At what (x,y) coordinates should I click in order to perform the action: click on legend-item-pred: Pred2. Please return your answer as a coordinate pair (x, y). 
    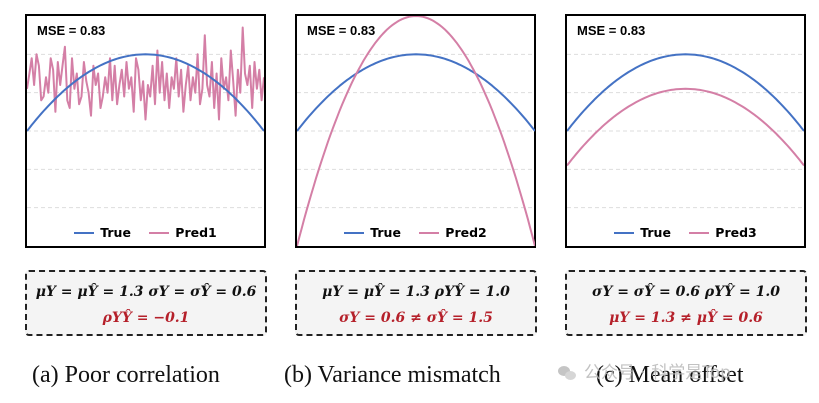
    Looking at the image, I should click on (453, 232).